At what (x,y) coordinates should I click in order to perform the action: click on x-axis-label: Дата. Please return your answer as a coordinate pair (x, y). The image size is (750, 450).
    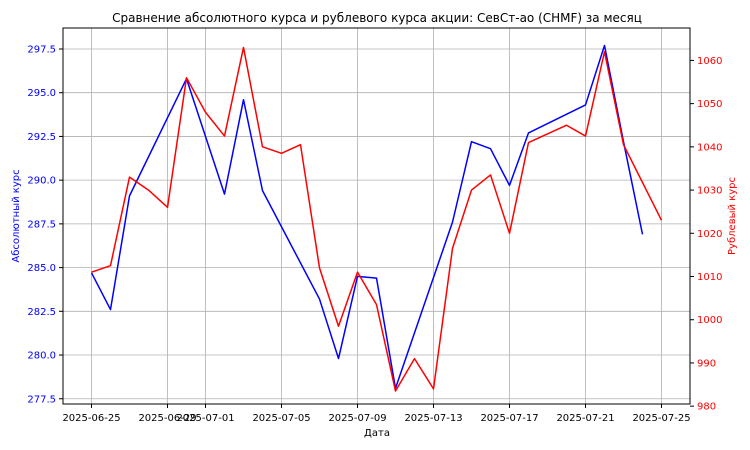
    Looking at the image, I should click on (377, 433).